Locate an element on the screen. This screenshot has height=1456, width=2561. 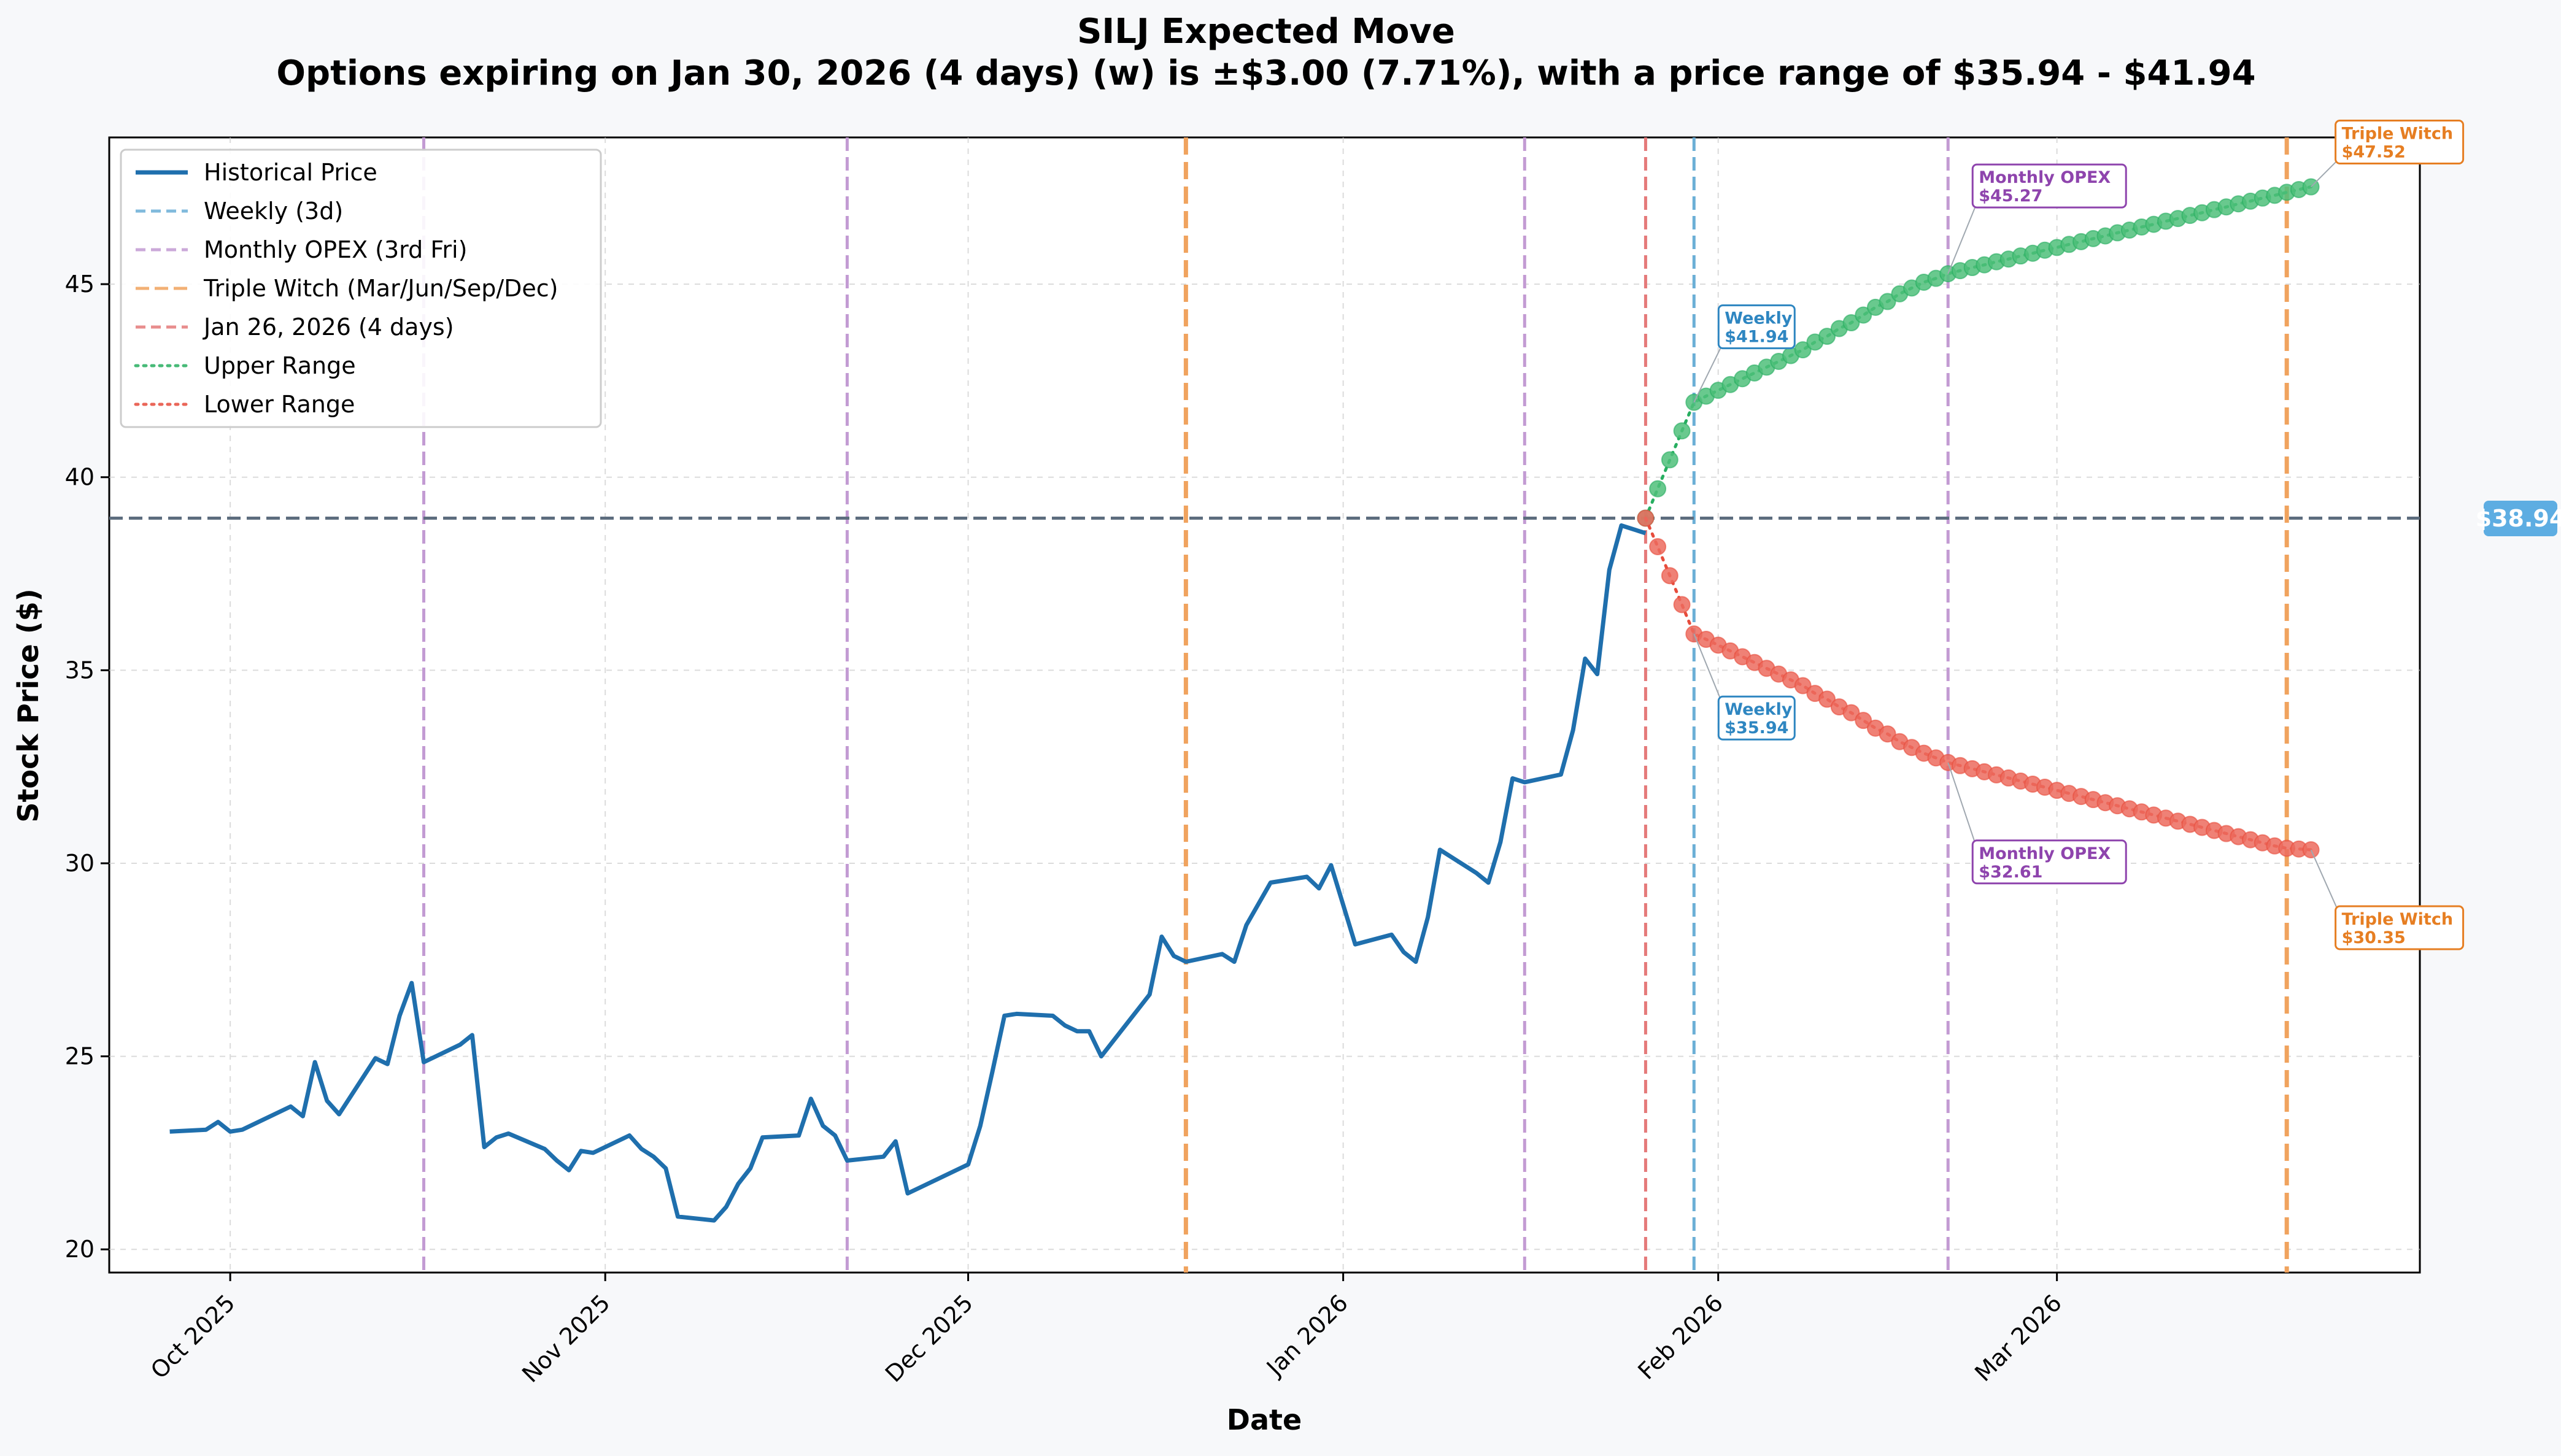
legend-label-lower: Lower Range is located at coordinates (279, 404).